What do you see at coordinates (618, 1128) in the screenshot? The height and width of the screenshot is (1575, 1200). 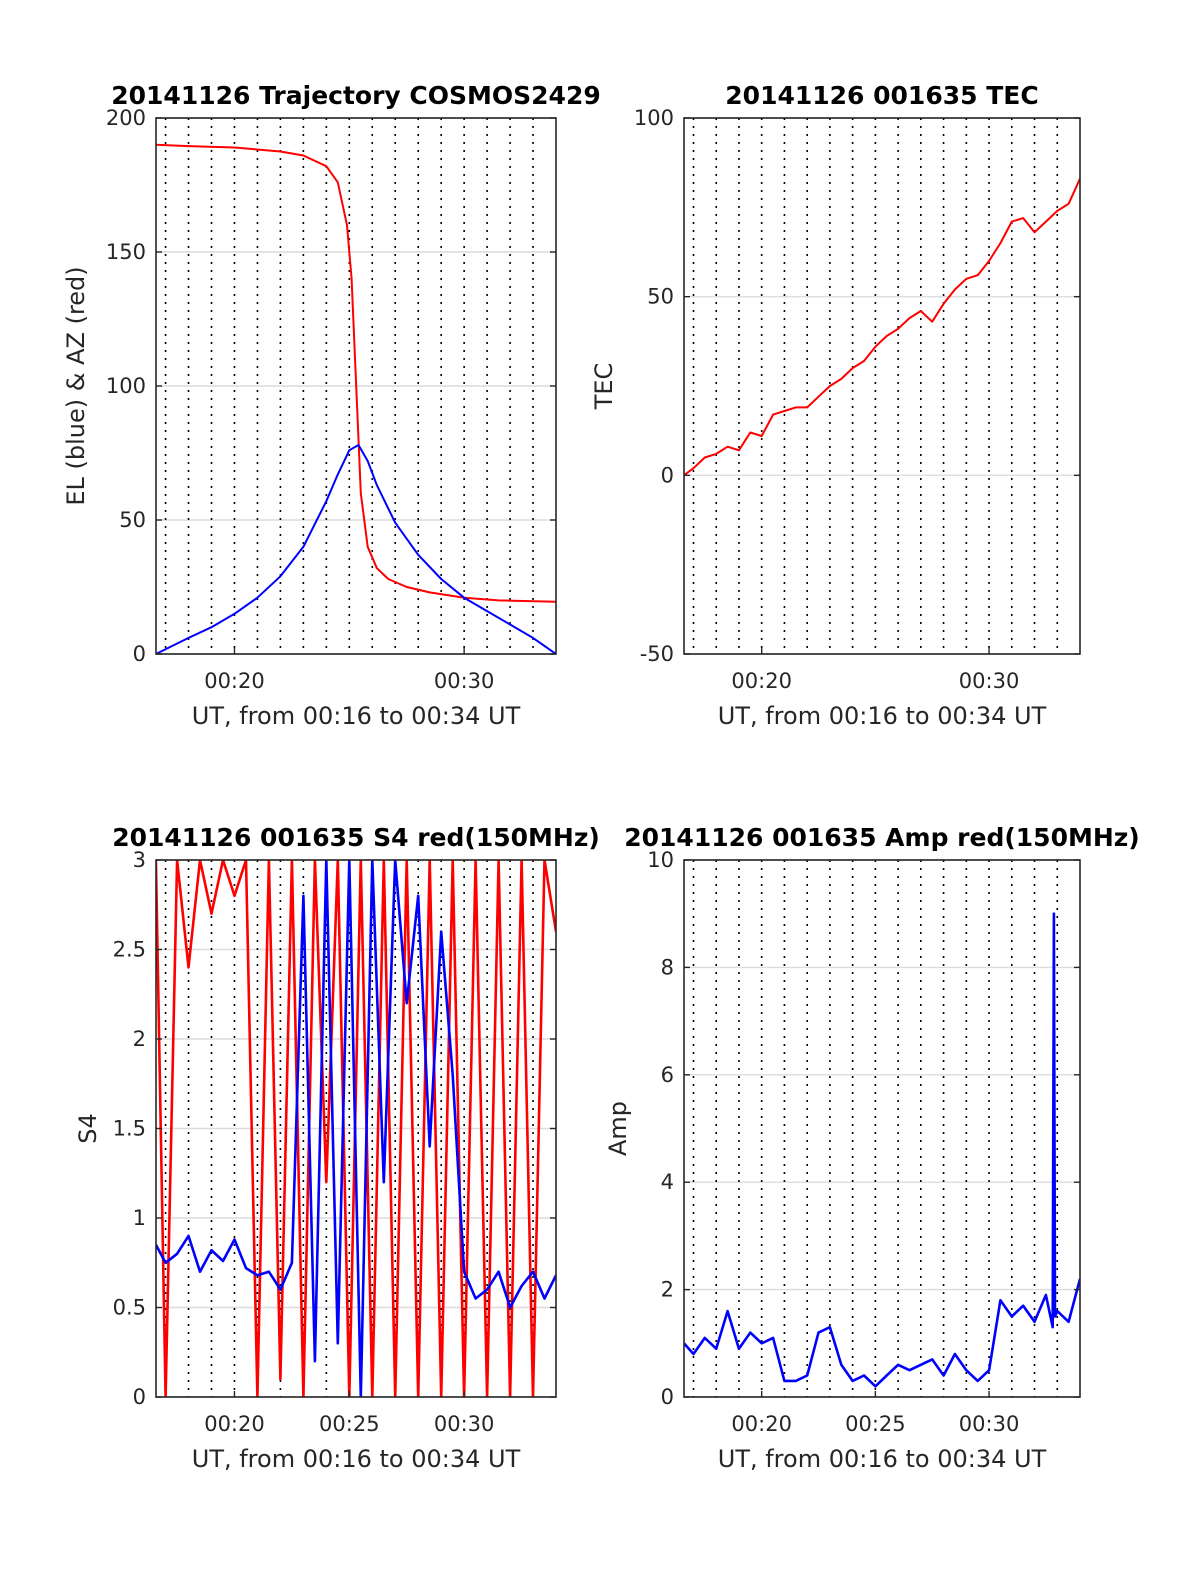 I see `y-axis-label: Amp` at bounding box center [618, 1128].